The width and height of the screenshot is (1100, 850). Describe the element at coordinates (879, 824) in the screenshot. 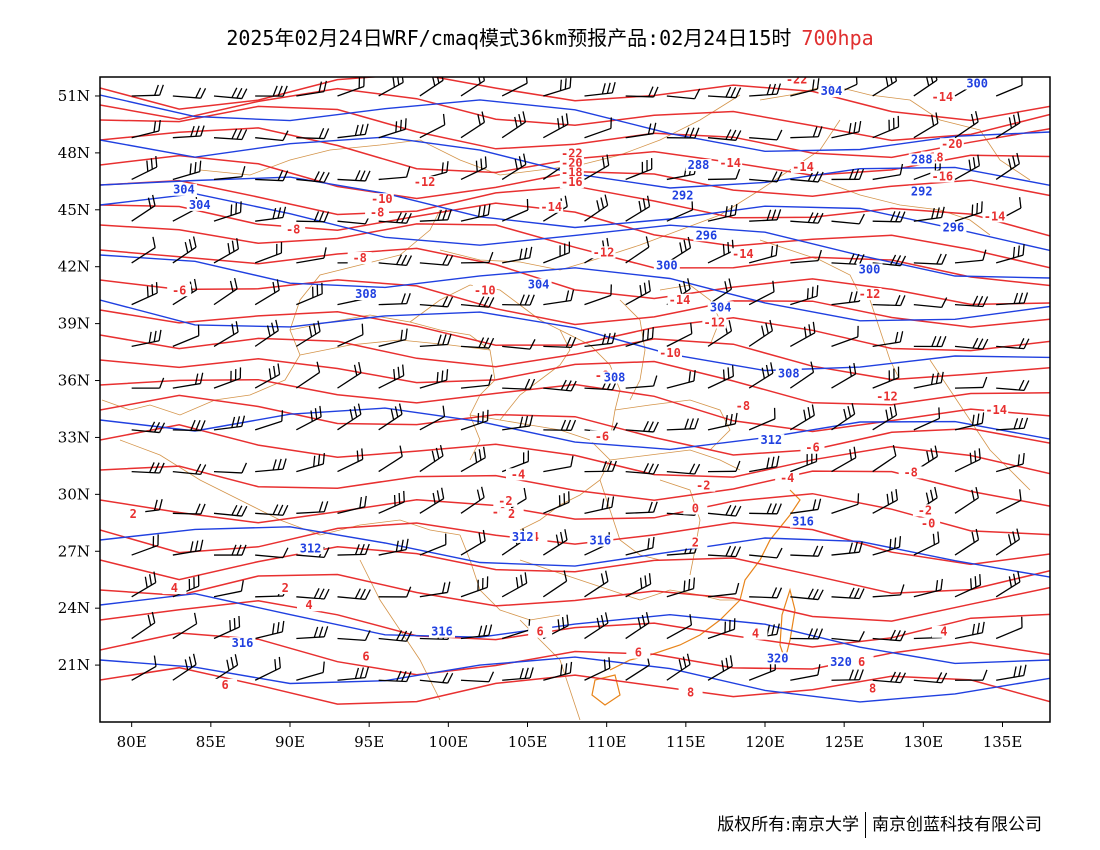

I see `copyright: 版权所有:南京大学 南京创蓝科技有限公司` at that location.